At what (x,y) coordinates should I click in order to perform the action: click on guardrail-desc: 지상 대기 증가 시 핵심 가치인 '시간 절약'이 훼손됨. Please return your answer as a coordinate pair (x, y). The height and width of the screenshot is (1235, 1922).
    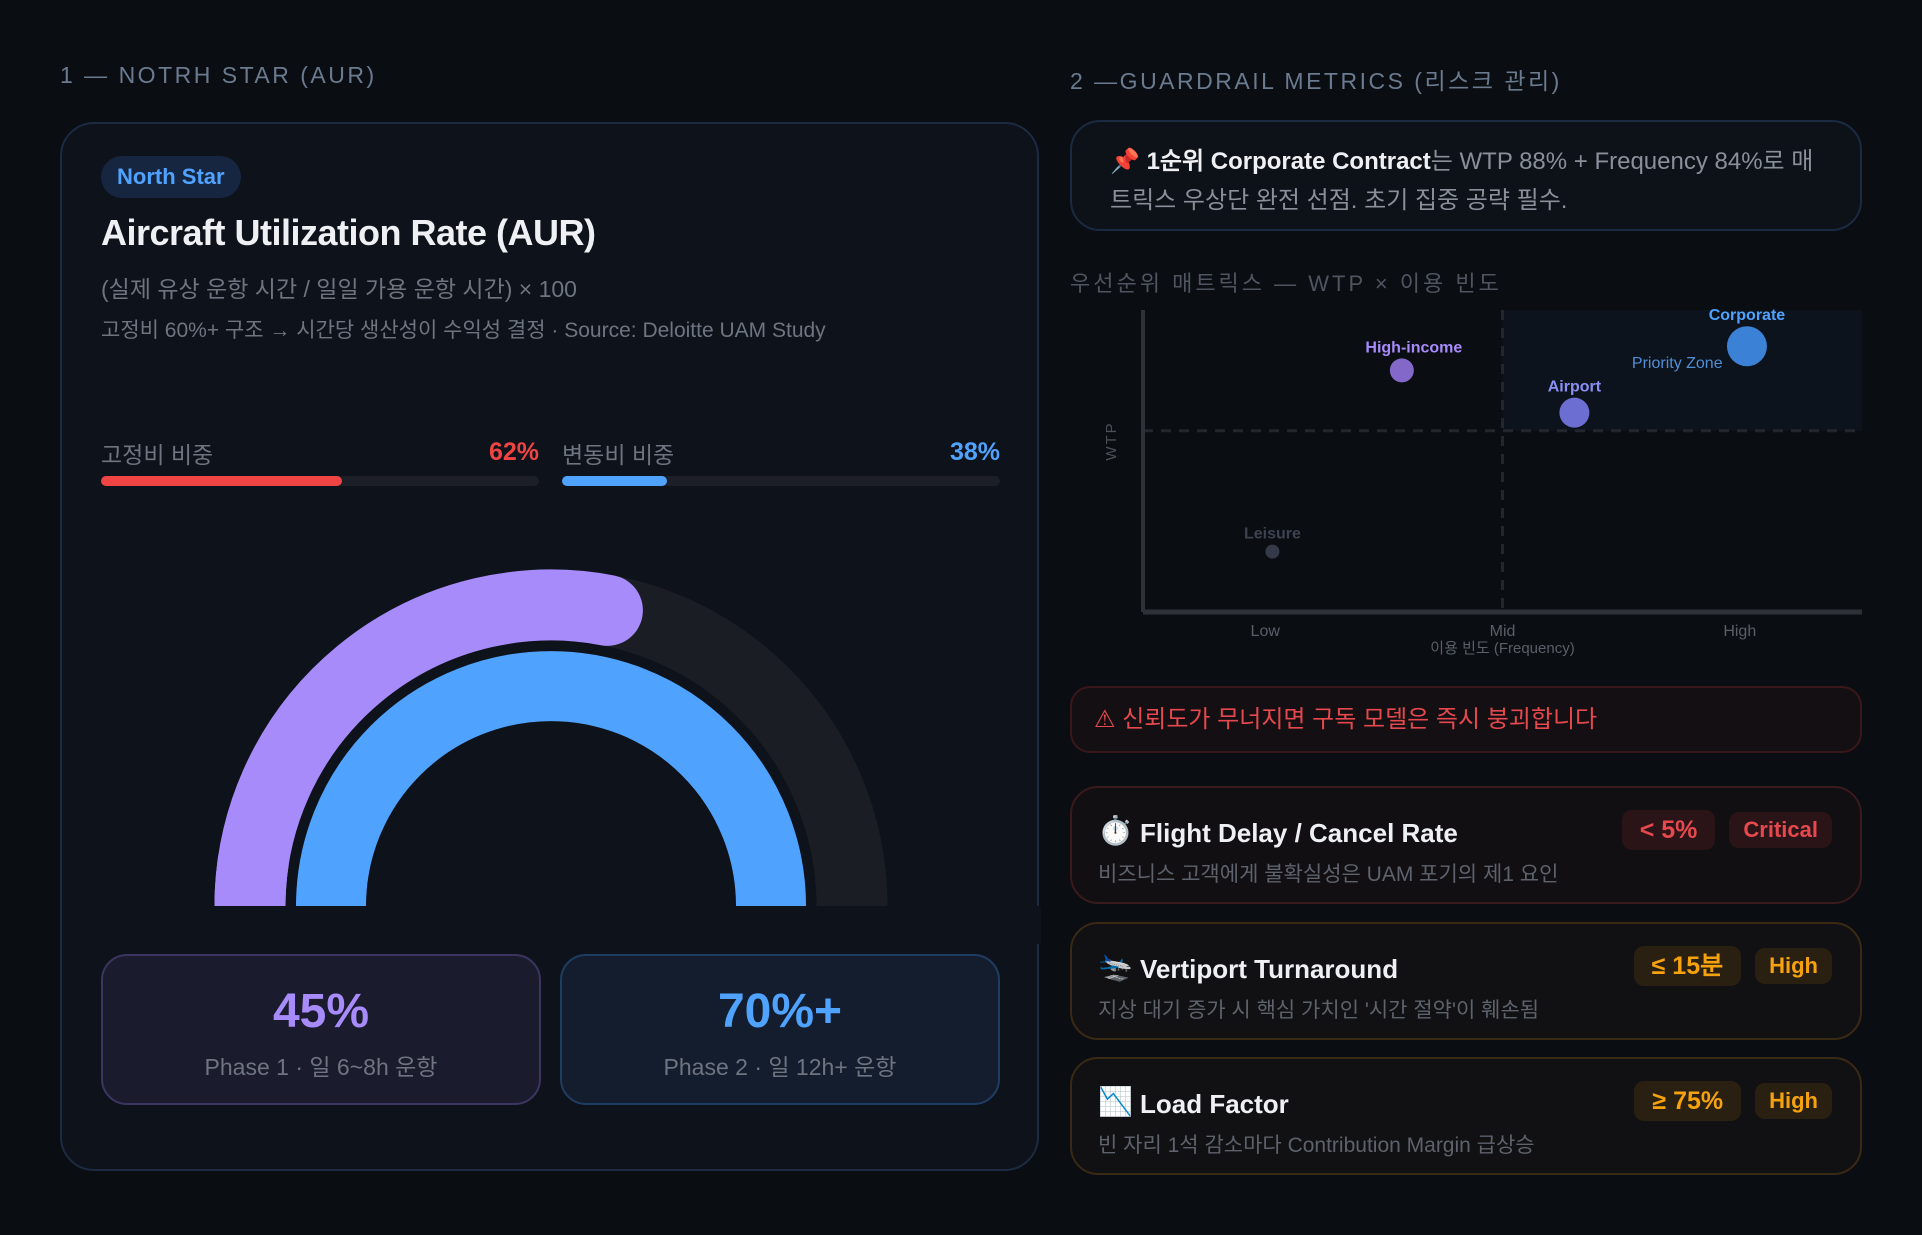
    Looking at the image, I should click on (1319, 1010).